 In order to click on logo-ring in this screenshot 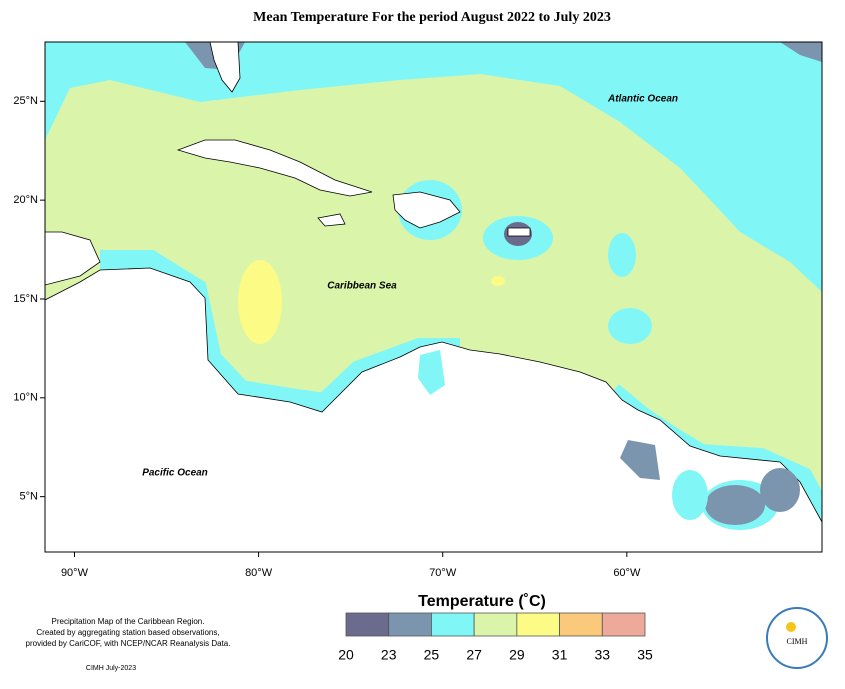, I will do `click(797, 638)`.